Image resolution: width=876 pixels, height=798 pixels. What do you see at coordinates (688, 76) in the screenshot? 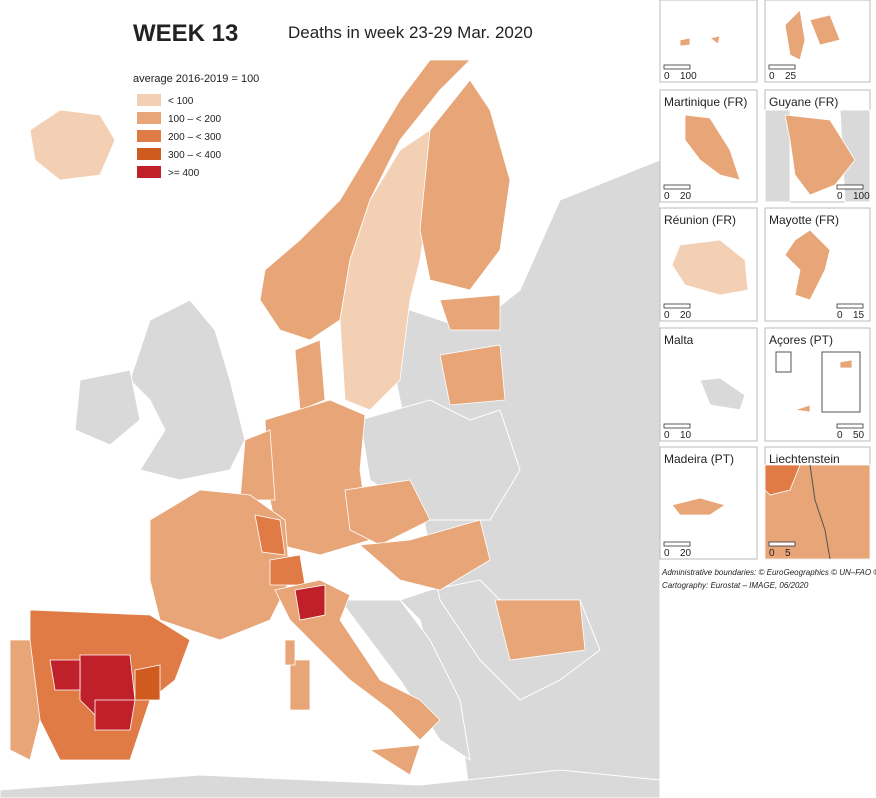
I see `scale-label: 100` at bounding box center [688, 76].